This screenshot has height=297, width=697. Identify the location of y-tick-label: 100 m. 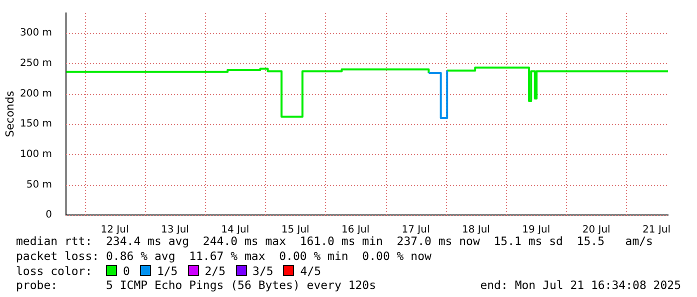
(36, 154).